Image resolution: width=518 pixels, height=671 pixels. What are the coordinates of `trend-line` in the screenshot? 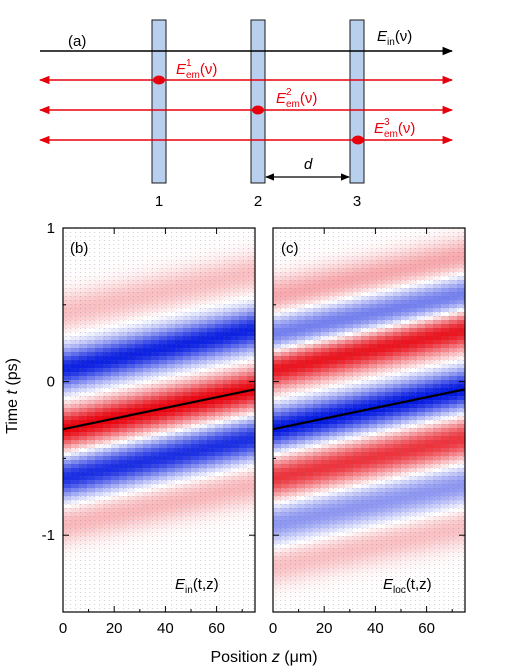 It's located at (369, 409).